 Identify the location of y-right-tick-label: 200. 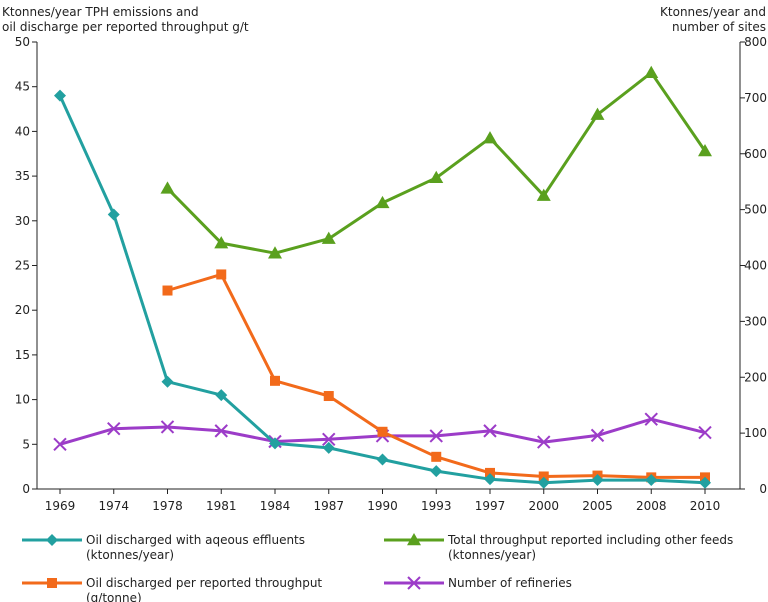
(755, 377).